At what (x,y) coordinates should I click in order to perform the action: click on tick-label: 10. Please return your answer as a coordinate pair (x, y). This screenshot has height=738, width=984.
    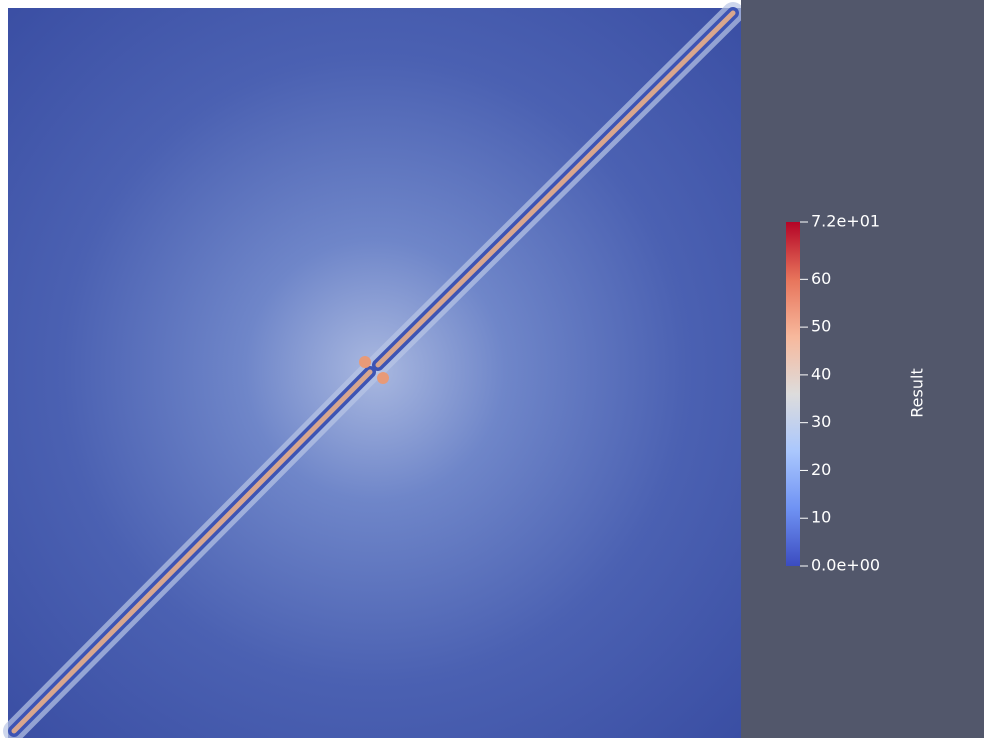
    Looking at the image, I should click on (821, 517).